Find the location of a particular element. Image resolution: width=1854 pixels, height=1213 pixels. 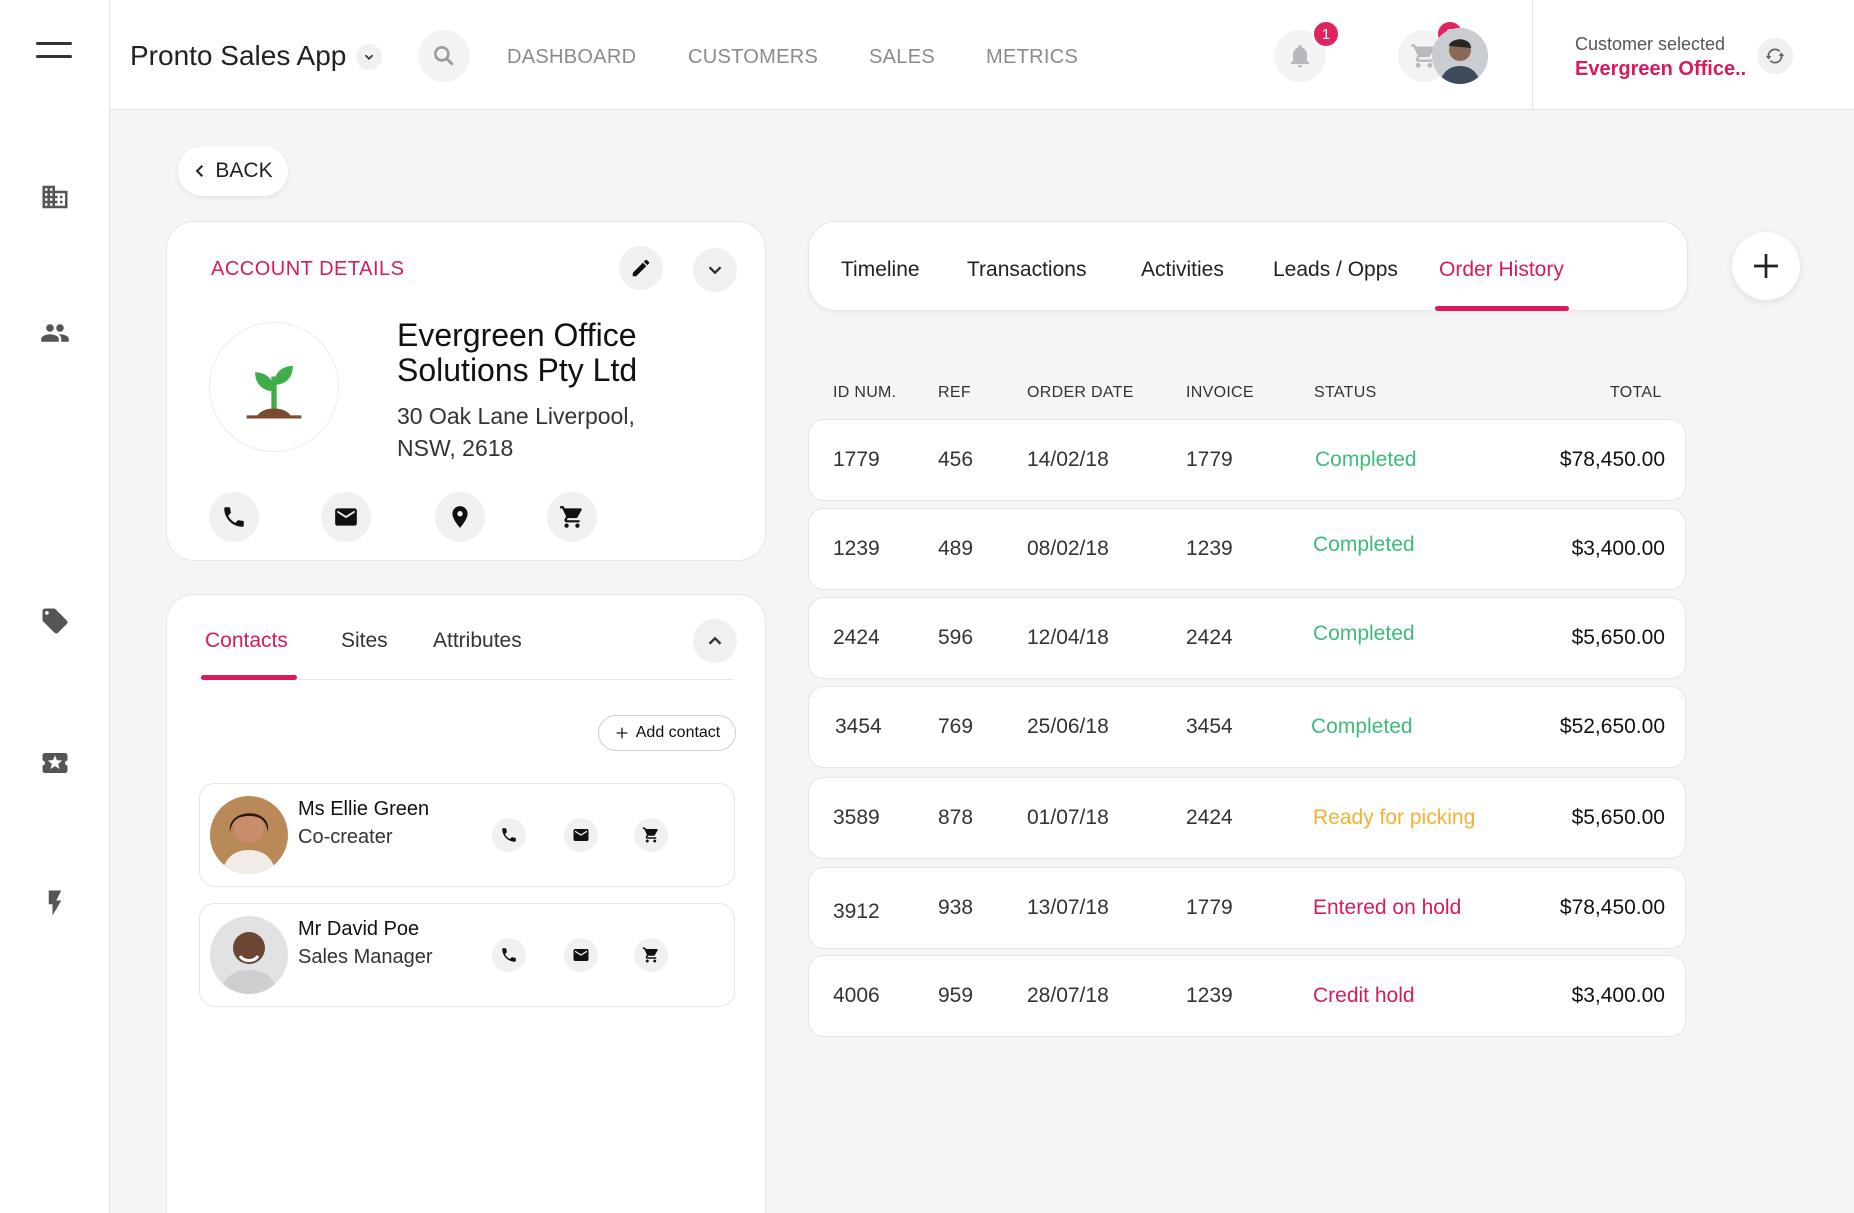

active-tab-underline is located at coordinates (1502, 308).